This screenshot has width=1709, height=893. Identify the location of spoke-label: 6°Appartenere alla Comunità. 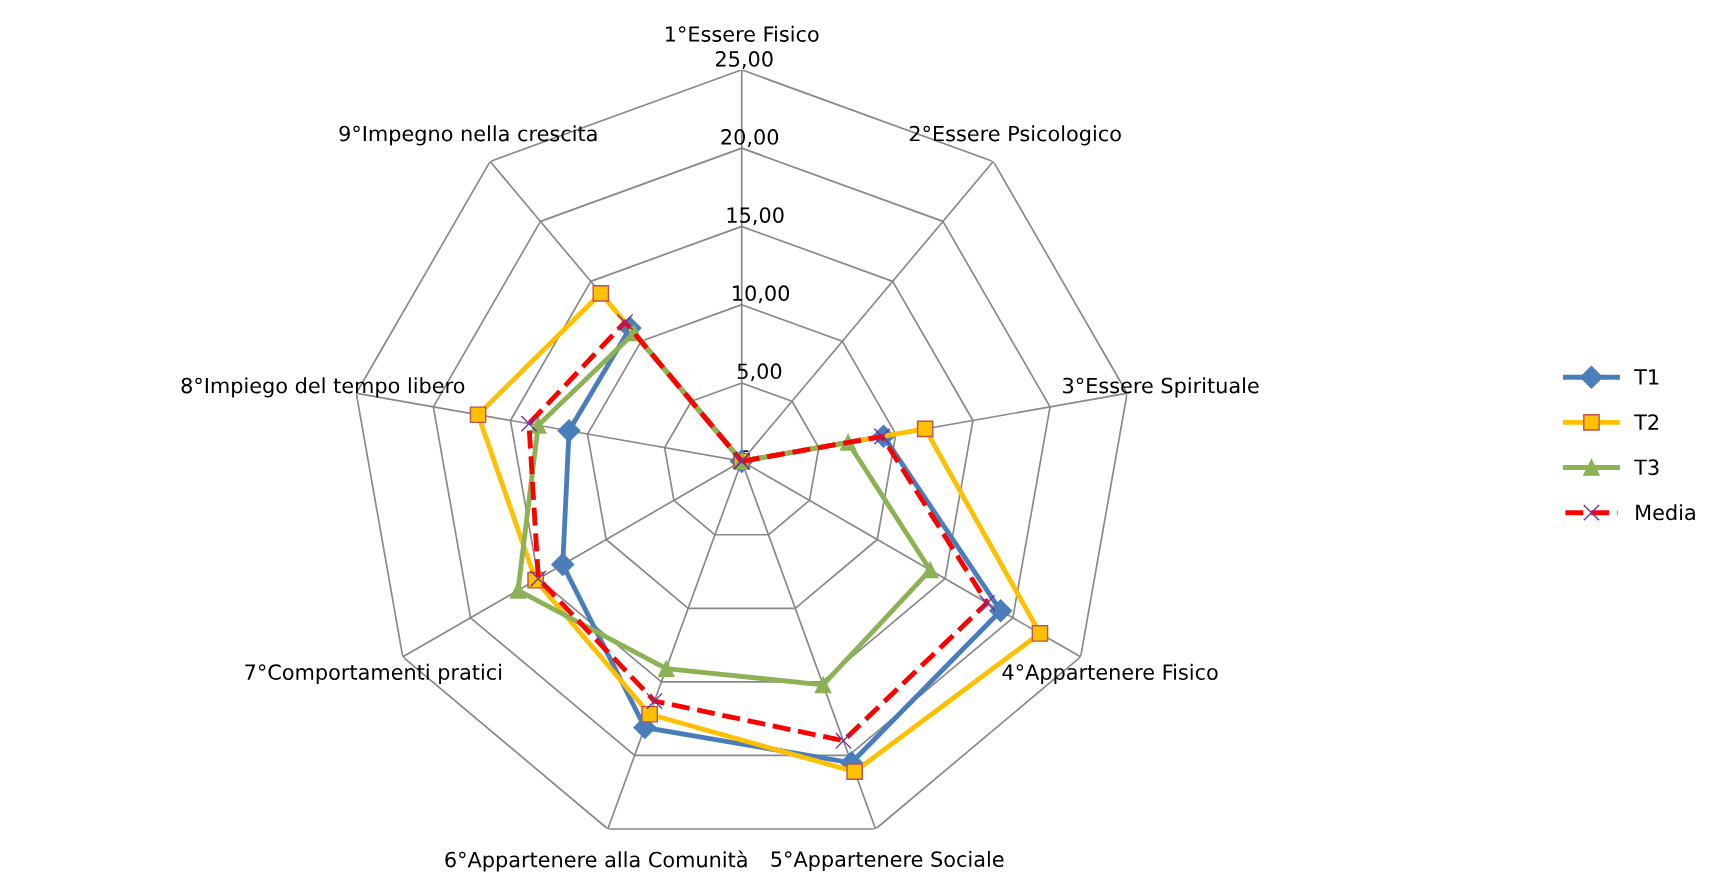
(596, 861).